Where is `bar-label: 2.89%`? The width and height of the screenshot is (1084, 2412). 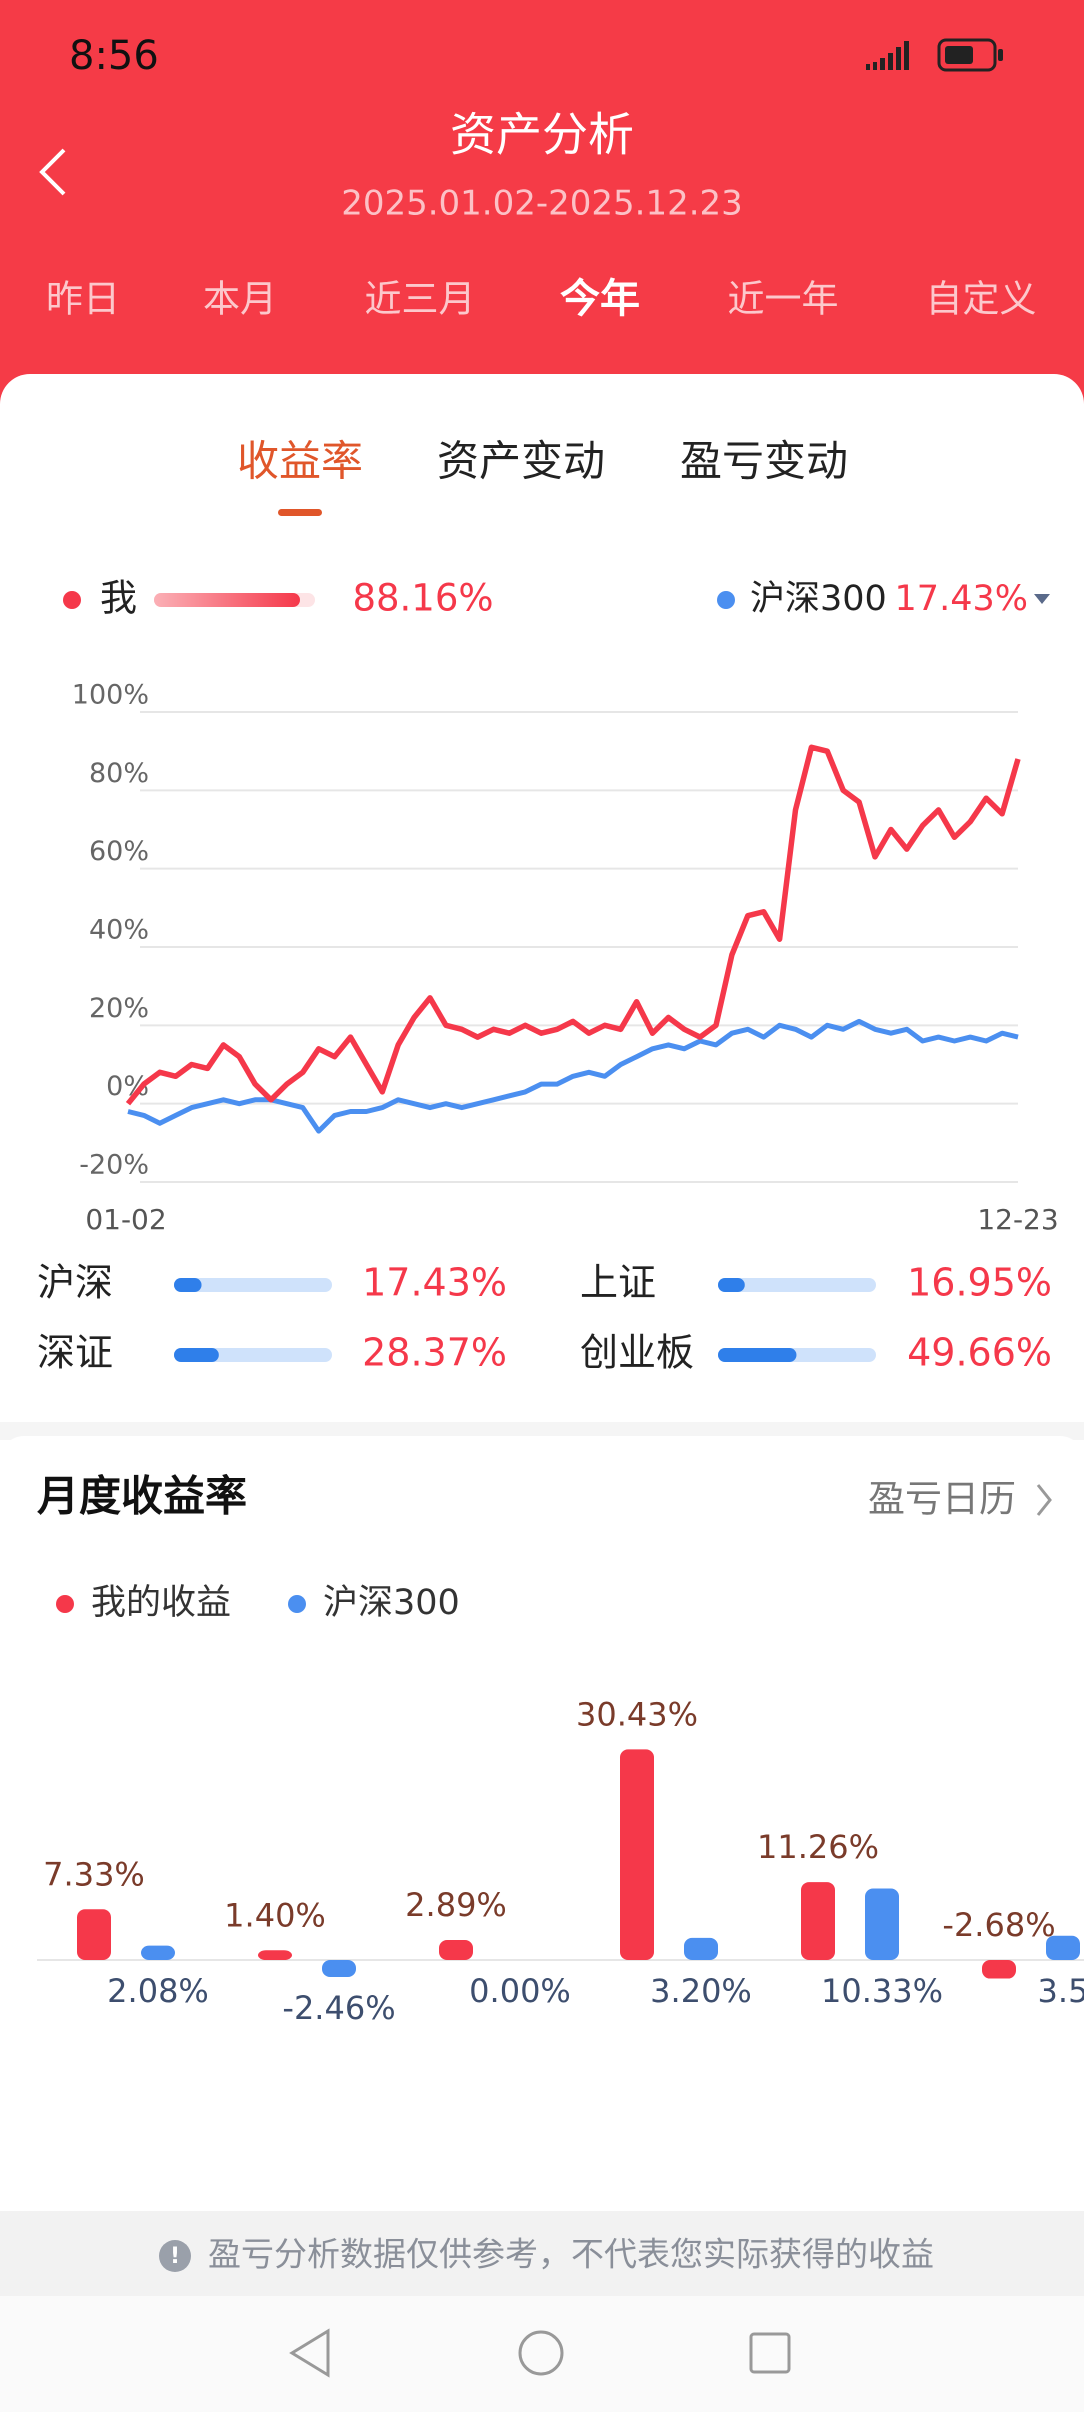 bar-label: 2.89% is located at coordinates (456, 1905).